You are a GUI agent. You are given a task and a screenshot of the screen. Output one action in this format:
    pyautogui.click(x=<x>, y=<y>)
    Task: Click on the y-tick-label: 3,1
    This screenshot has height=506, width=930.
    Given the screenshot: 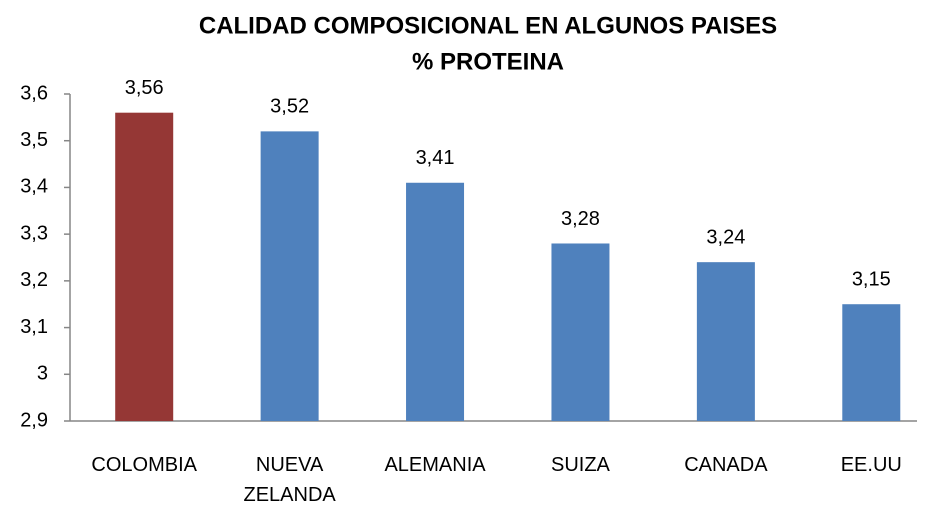 What is the action you would take?
    pyautogui.click(x=34, y=327)
    